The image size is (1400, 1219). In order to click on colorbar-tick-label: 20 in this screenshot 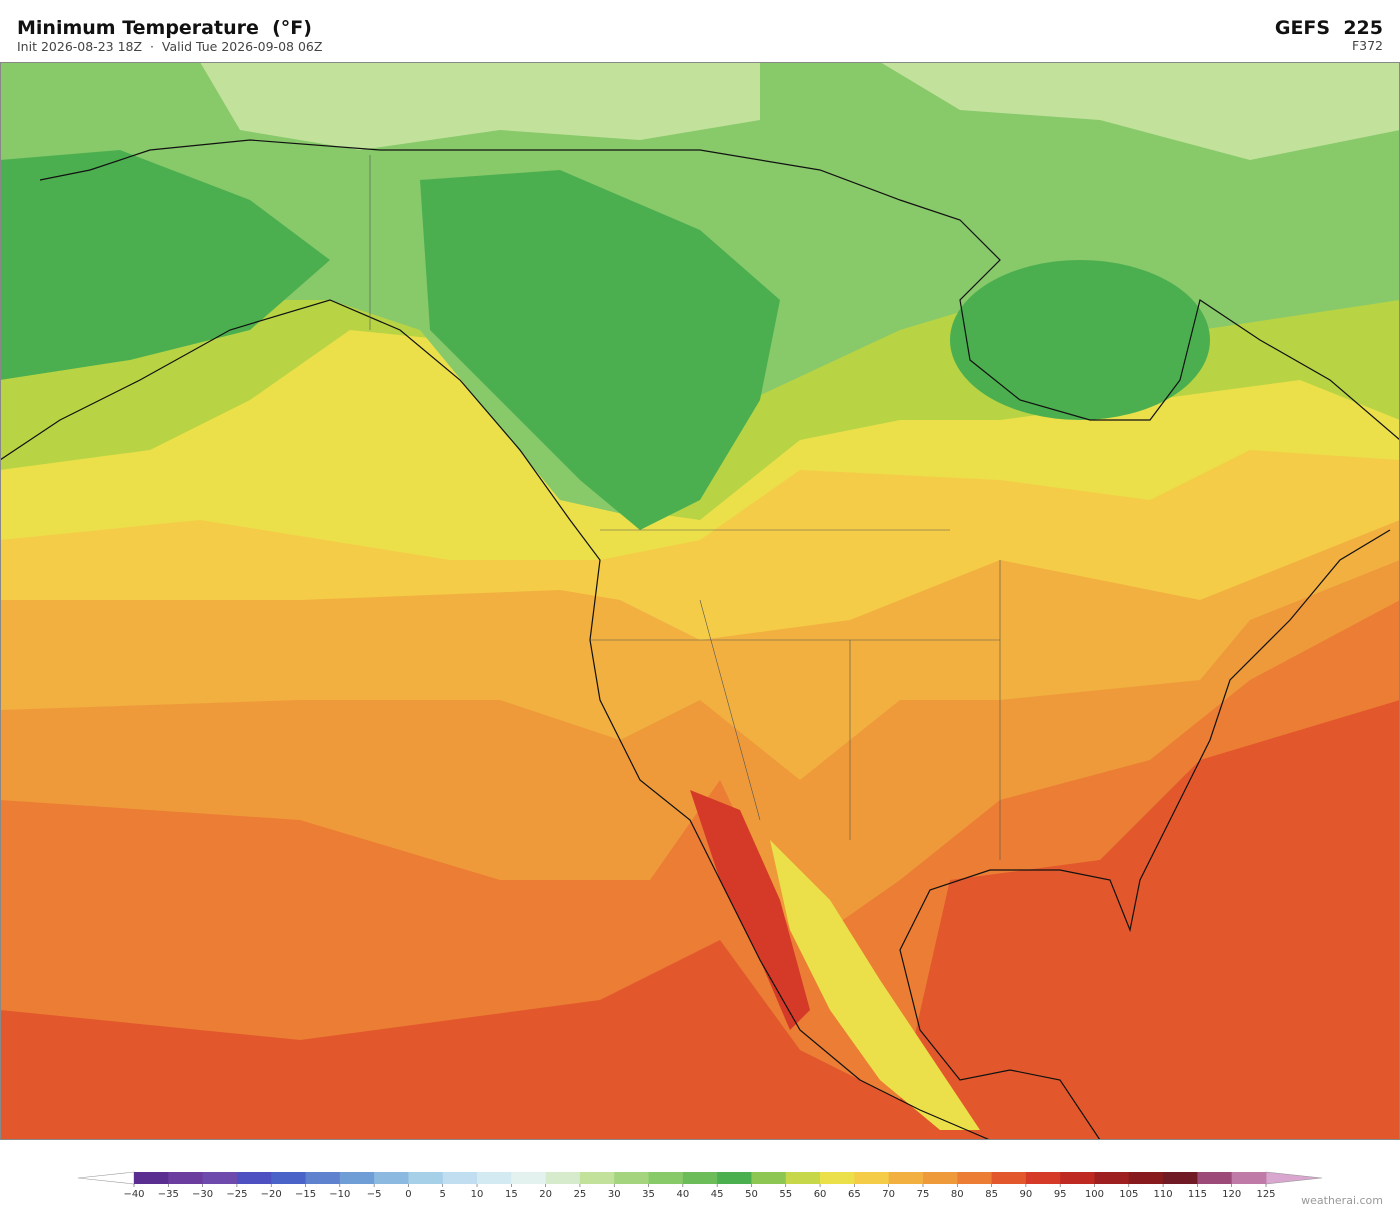, I will do `click(545, 1194)`.